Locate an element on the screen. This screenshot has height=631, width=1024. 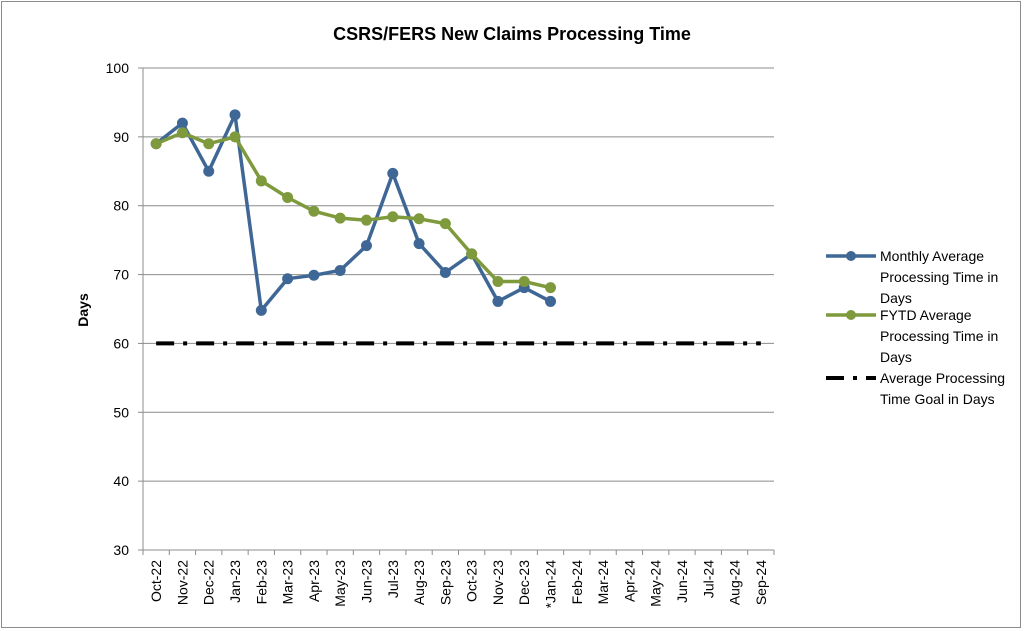
x-tick-label: Oct-23 is located at coordinates (472, 581).